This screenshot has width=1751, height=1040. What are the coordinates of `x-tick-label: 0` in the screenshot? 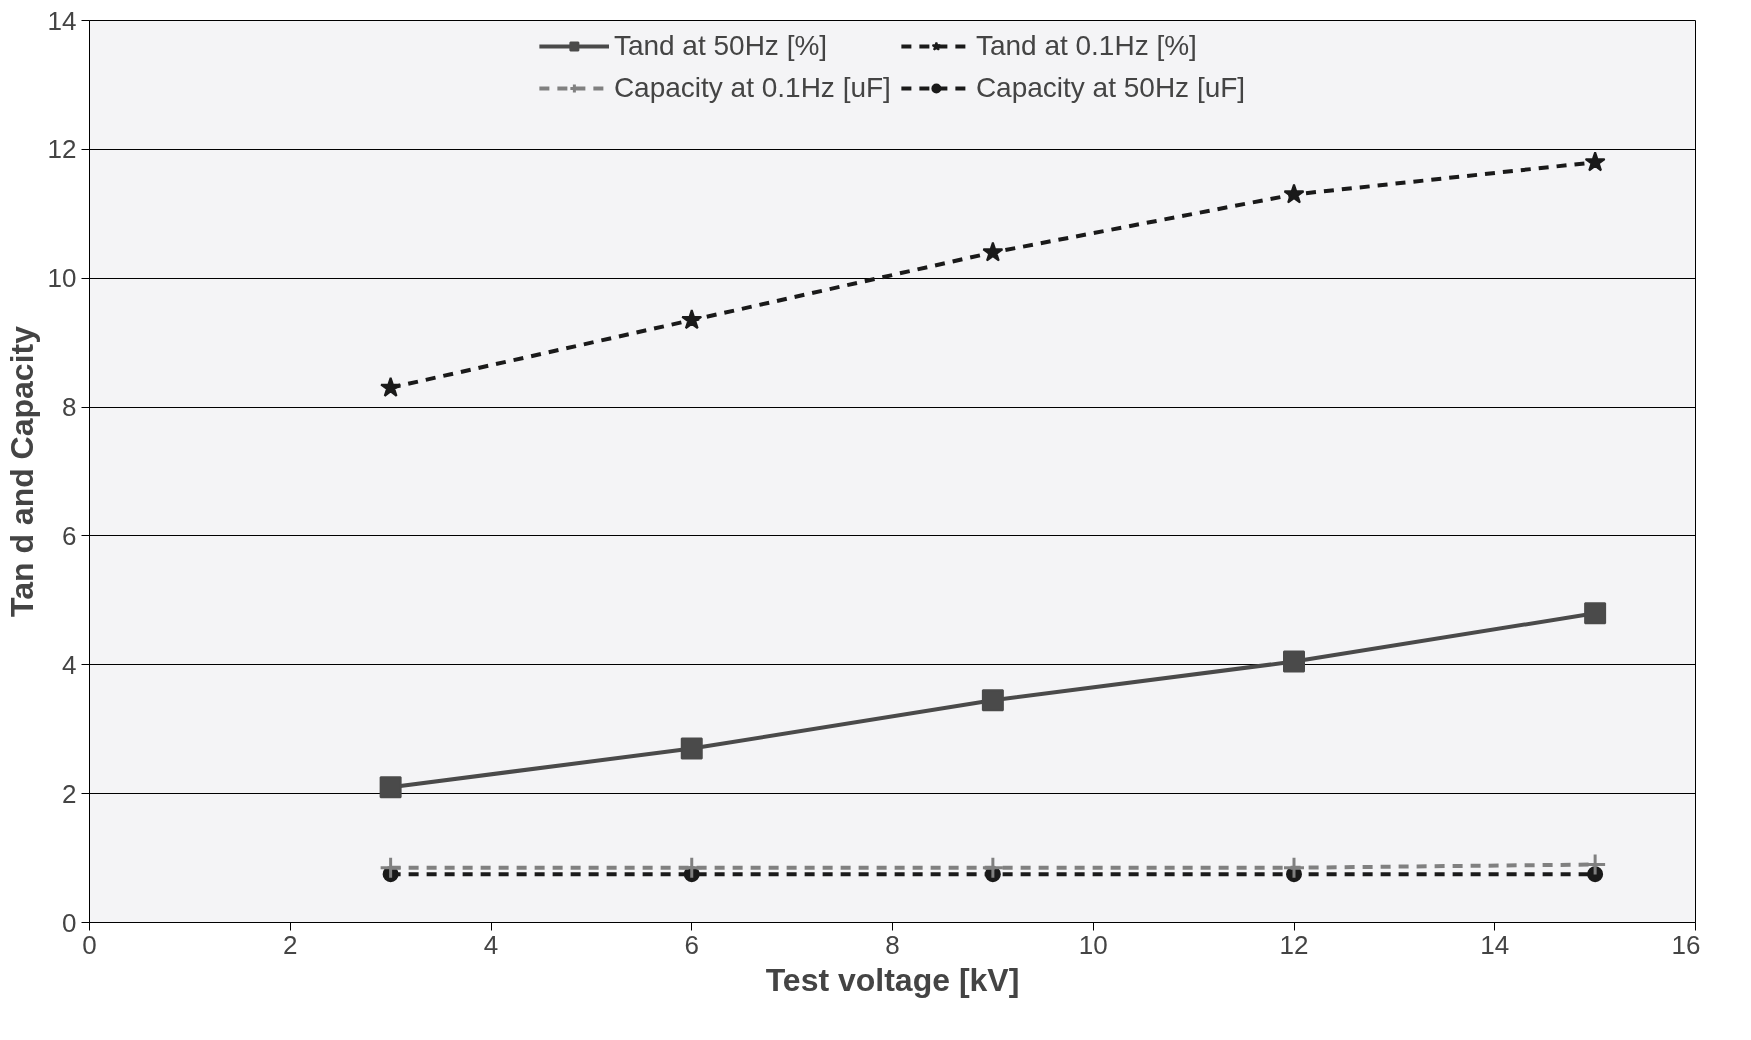 It's located at (89, 944).